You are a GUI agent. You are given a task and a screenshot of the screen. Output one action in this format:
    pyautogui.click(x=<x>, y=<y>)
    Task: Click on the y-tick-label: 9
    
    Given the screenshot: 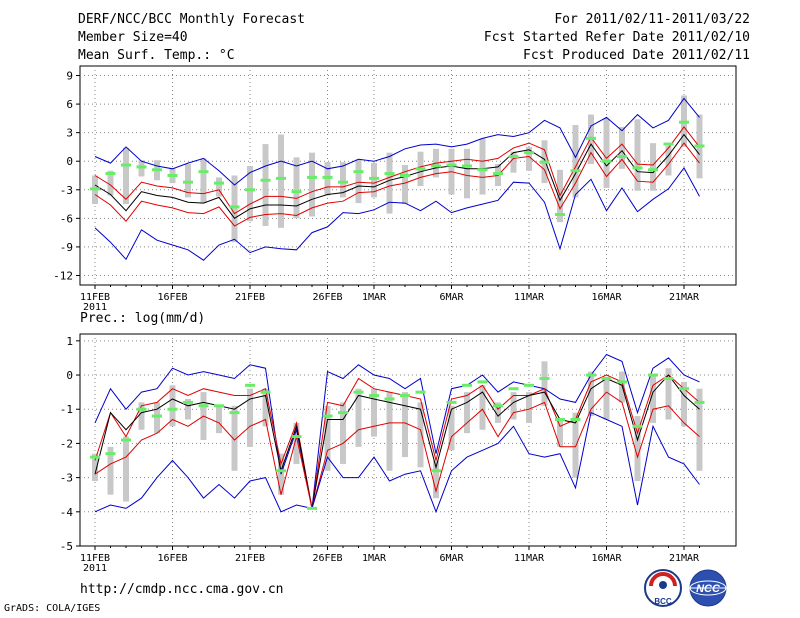 What is the action you would take?
    pyautogui.click(x=69, y=76)
    